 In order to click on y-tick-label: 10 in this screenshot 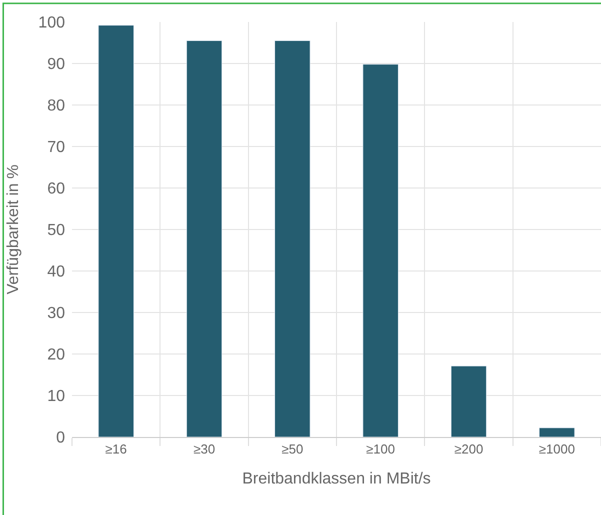, I will do `click(56, 397)`.